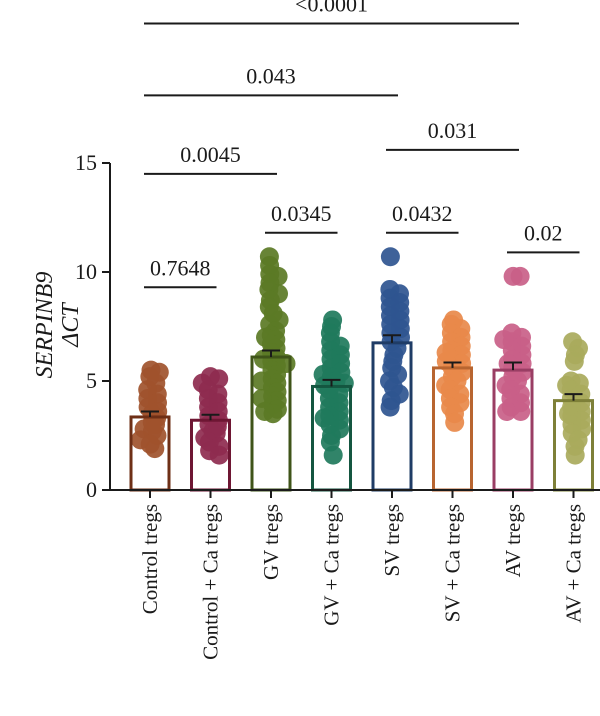 This screenshot has height=716, width=600. What do you see at coordinates (210, 154) in the screenshot?
I see `p-value-label: 0.0045` at bounding box center [210, 154].